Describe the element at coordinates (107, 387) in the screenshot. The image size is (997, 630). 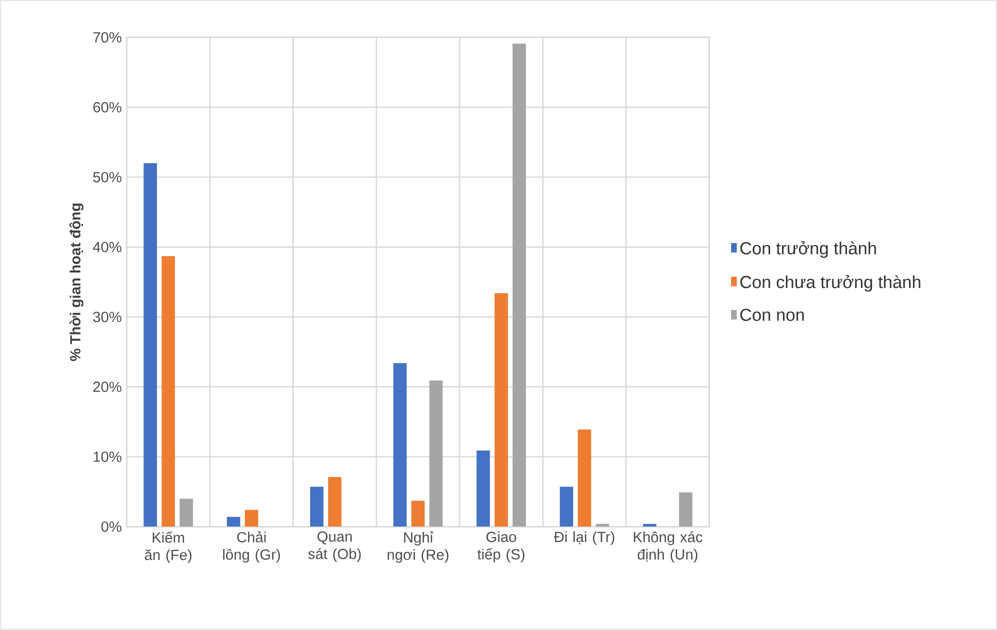
I see `y-tick-label: 20%` at that location.